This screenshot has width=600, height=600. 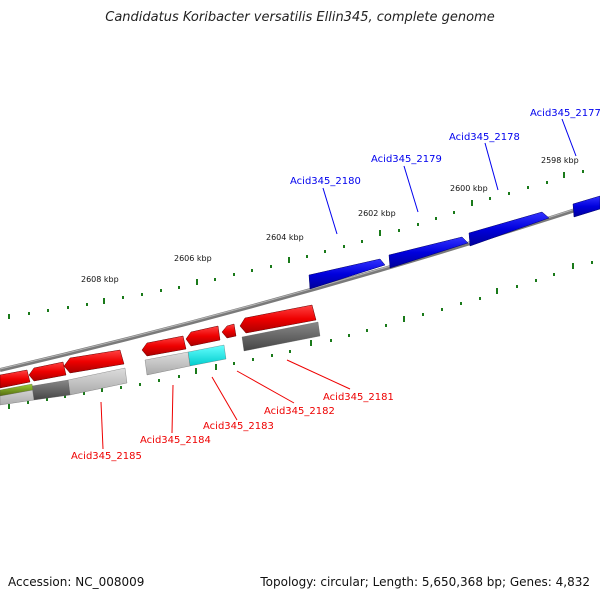 What do you see at coordinates (560, 160) in the screenshot?
I see `scale-label: 2598 kbp` at bounding box center [560, 160].